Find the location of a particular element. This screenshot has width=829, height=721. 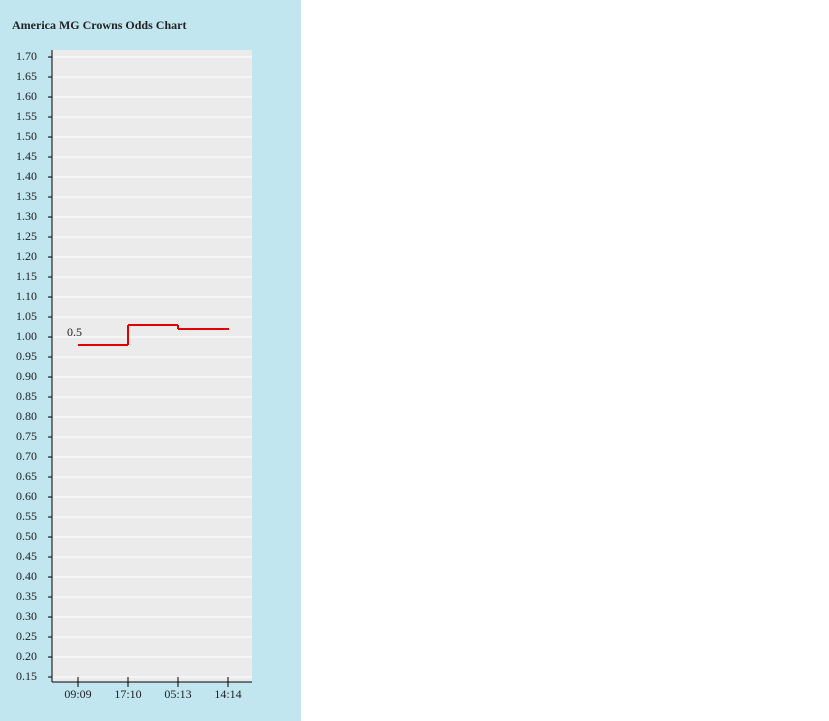

y-tick-label: 0.95 is located at coordinates (26, 356).